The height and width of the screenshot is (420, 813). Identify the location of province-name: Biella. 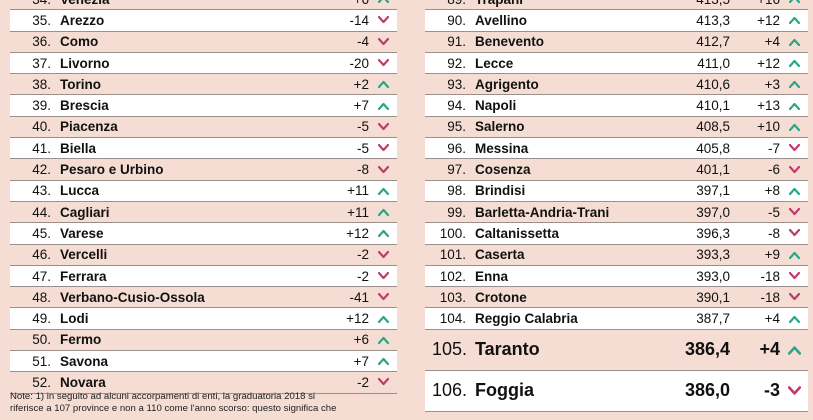
(78, 148).